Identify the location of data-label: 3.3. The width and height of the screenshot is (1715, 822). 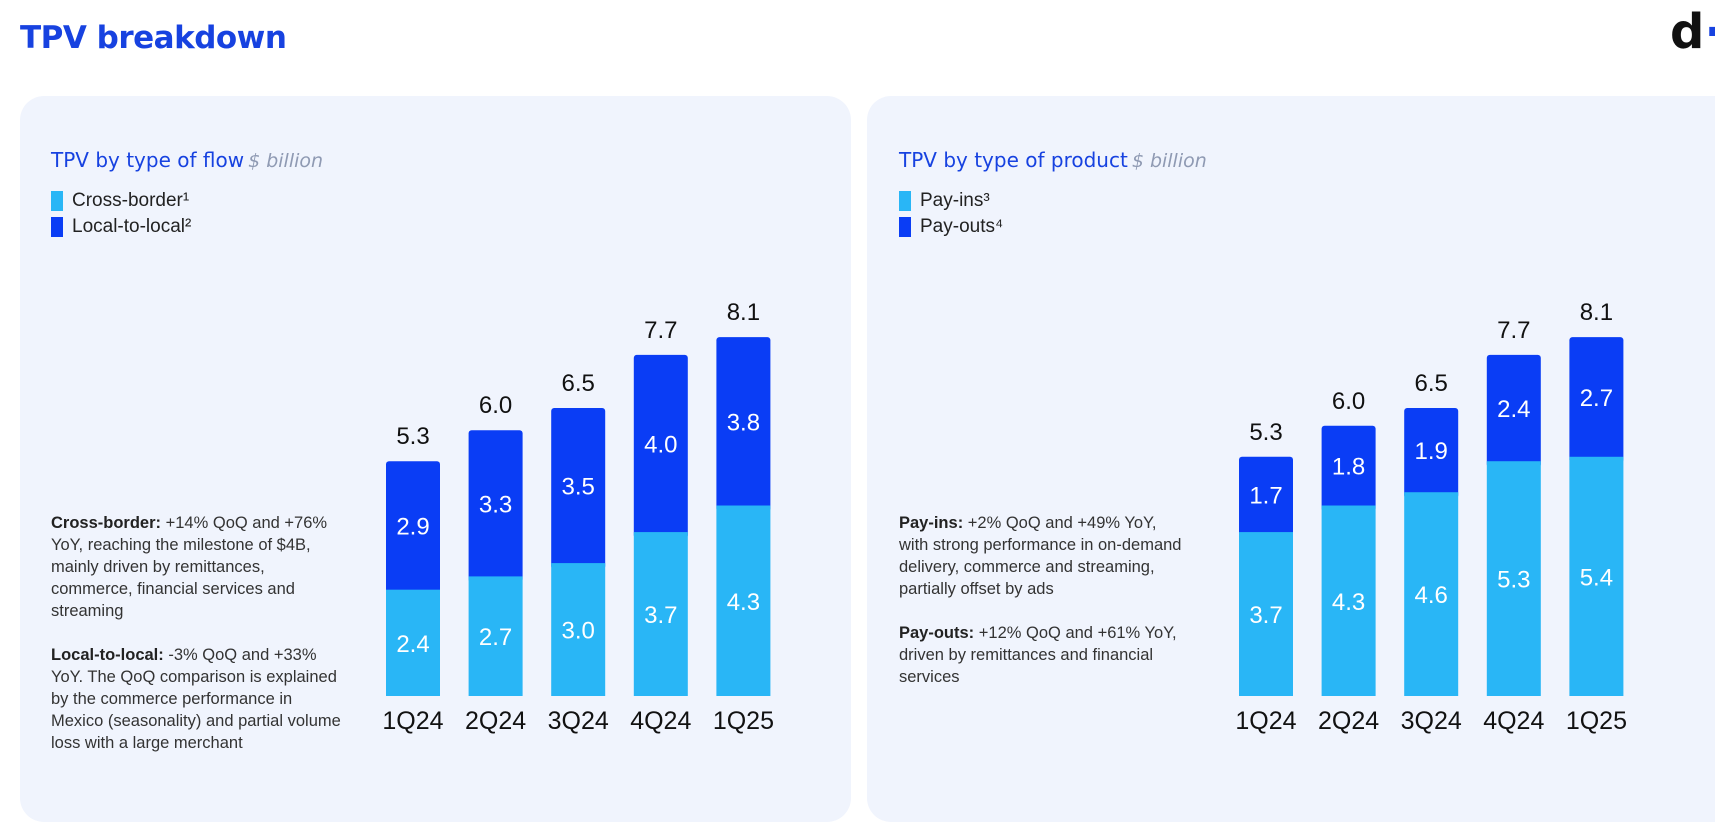
(495, 504).